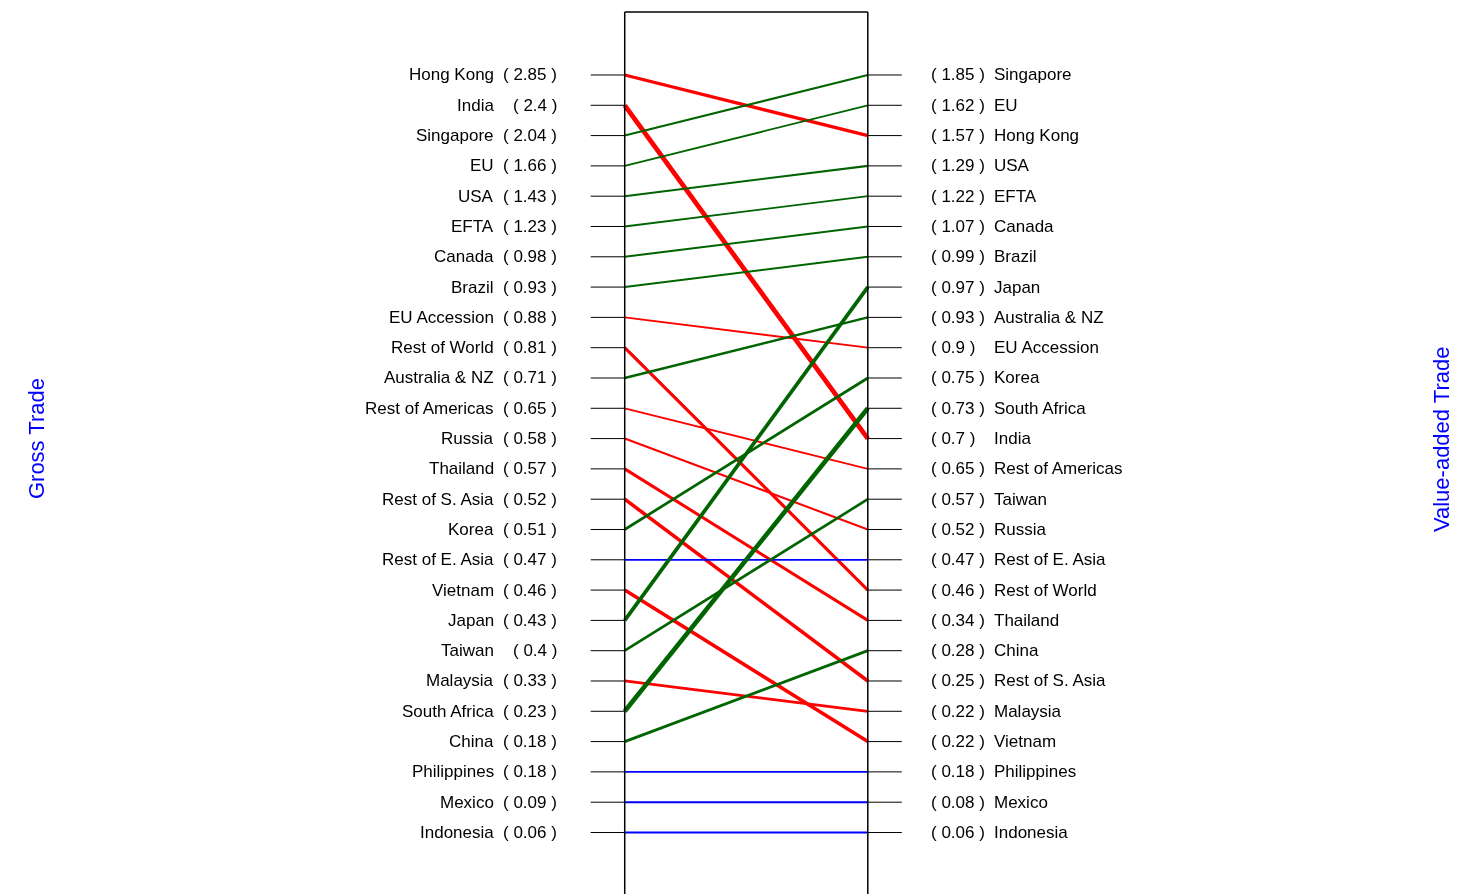  What do you see at coordinates (958, 802) in the screenshot?
I see `data-label: ( 0.08 )` at bounding box center [958, 802].